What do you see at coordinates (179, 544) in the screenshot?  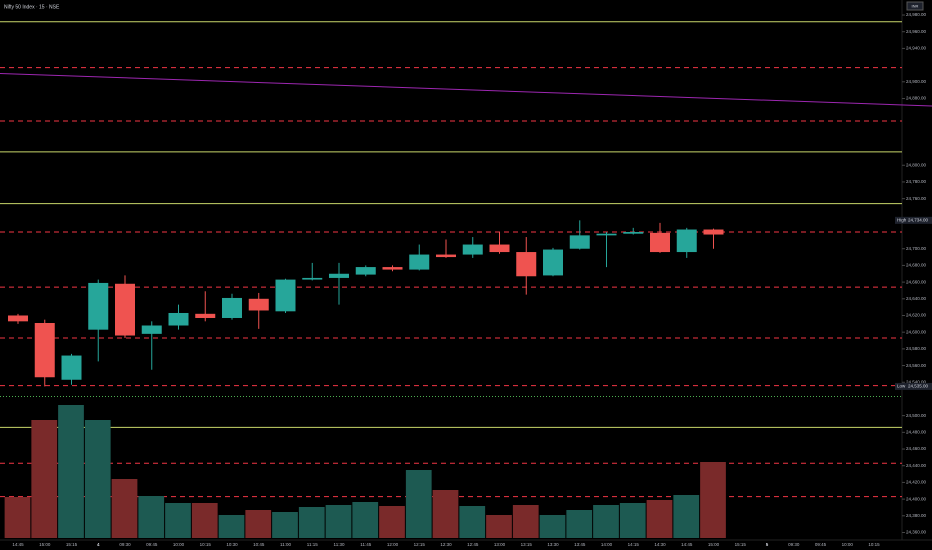 I see `x-tick-label: 10:00` at bounding box center [179, 544].